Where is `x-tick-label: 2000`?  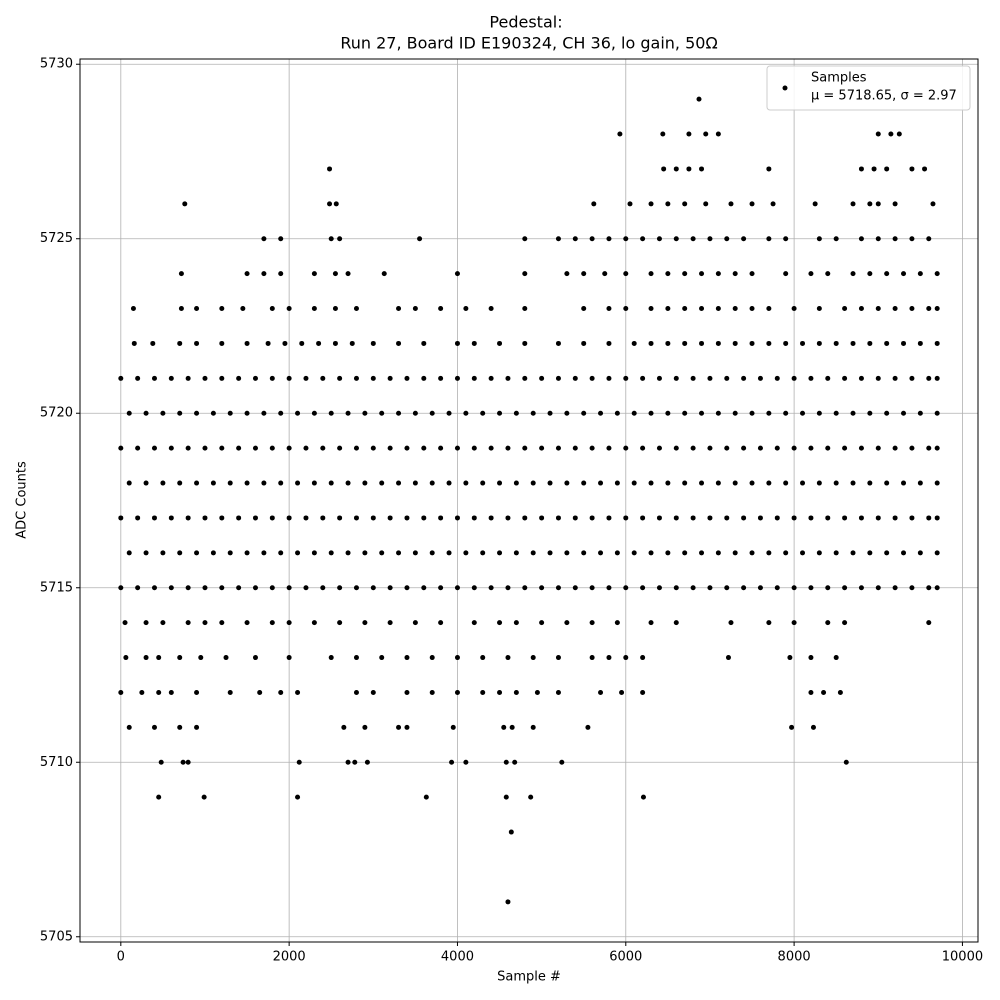 x-tick-label: 2000 is located at coordinates (289, 957).